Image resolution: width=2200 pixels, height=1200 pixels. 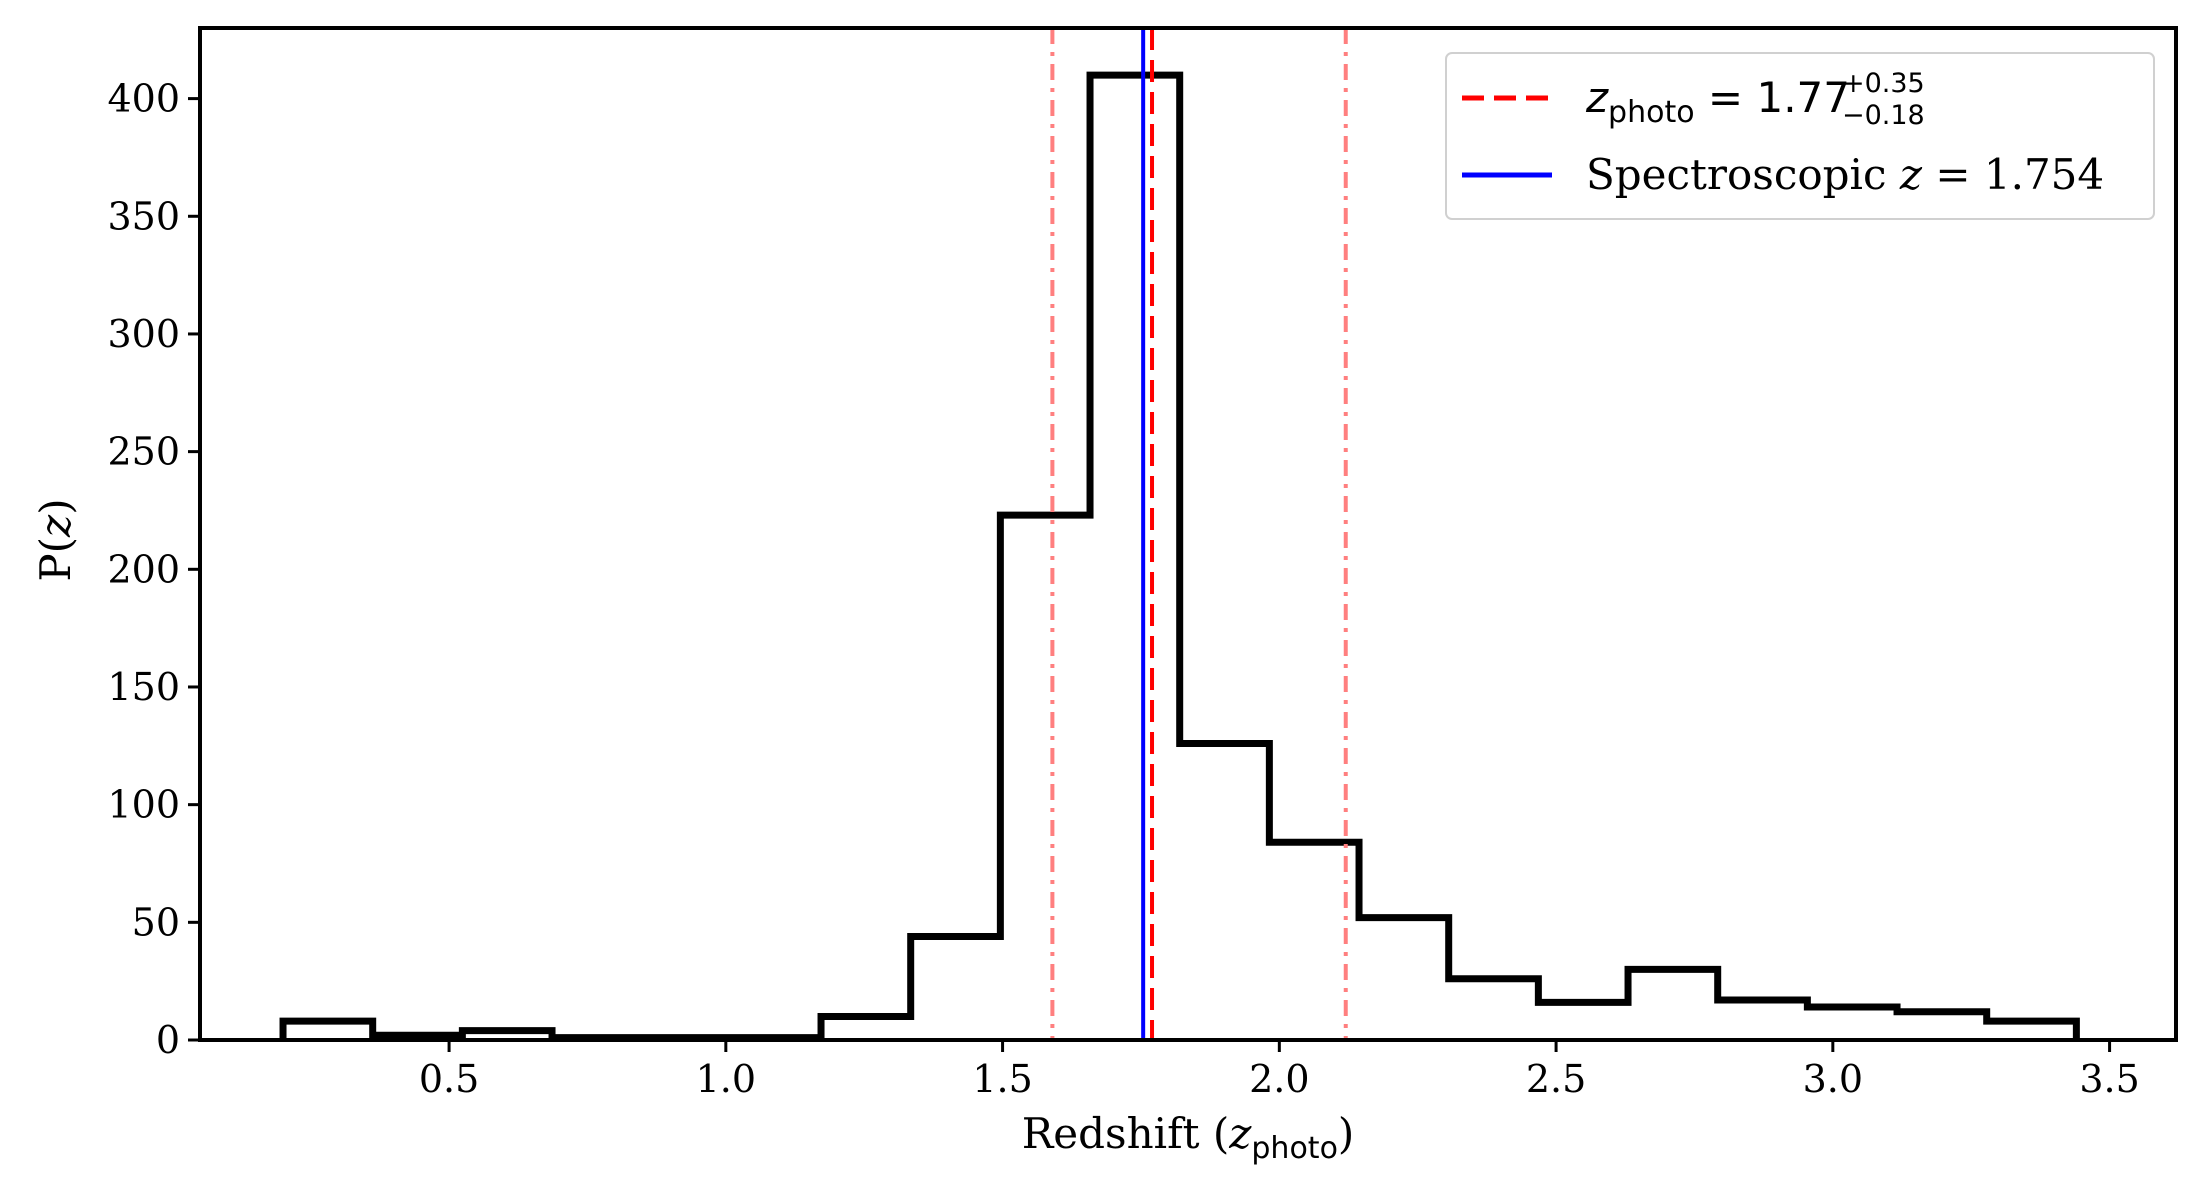 I want to click on y-tick-label: 150, so click(x=143, y=687).